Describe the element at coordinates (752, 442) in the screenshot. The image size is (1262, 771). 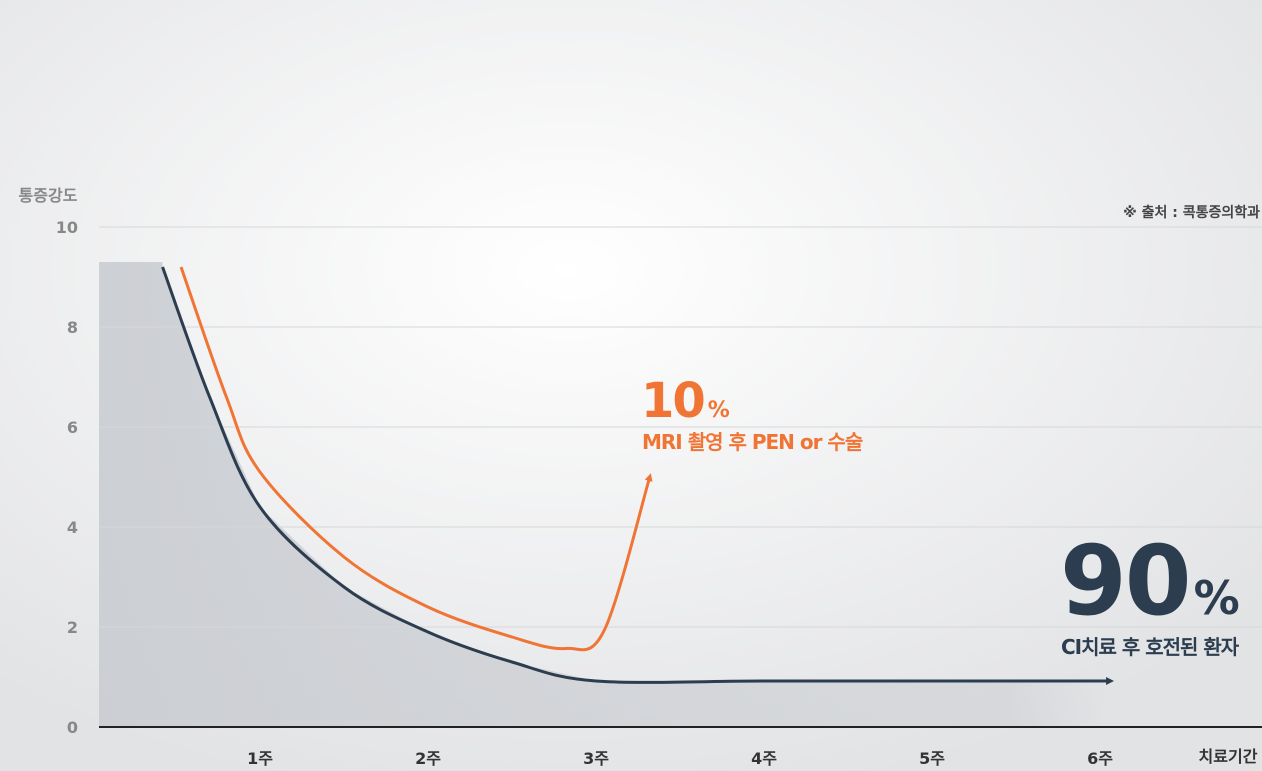
I see `series-name: MRI 촬영 후 PEN or 수술` at that location.